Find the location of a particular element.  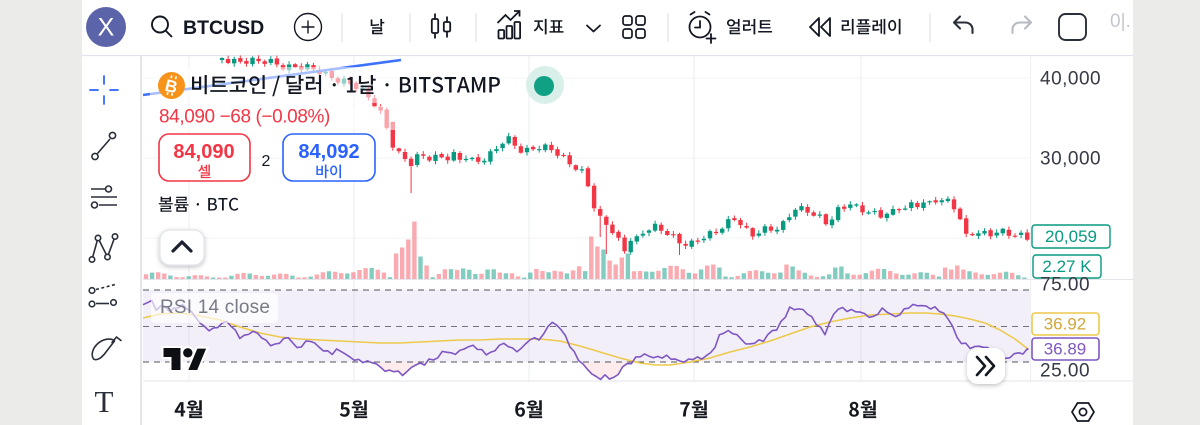

svg-text: 40,000 is located at coordinates (1070, 79).